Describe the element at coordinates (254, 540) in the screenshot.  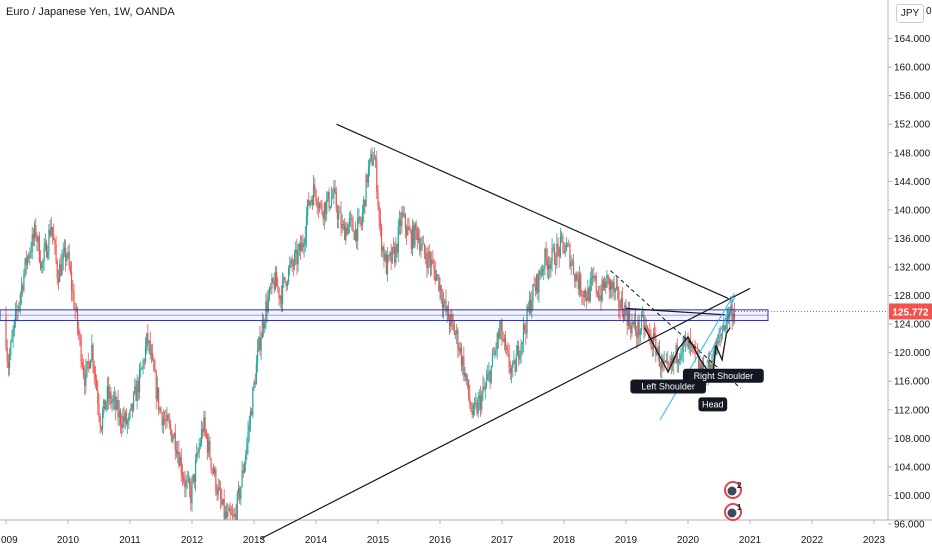
I see `x-tick-label: 2013` at that location.